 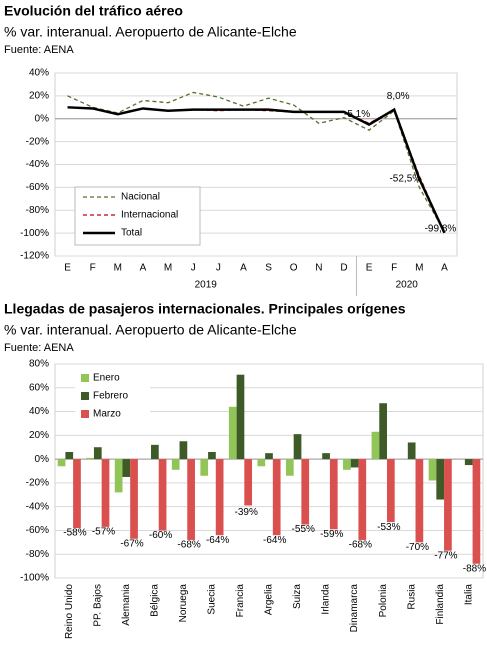 What do you see at coordinates (93, 11) in the screenshot?
I see `chart-title: Evolución del tráfico aéreo` at bounding box center [93, 11].